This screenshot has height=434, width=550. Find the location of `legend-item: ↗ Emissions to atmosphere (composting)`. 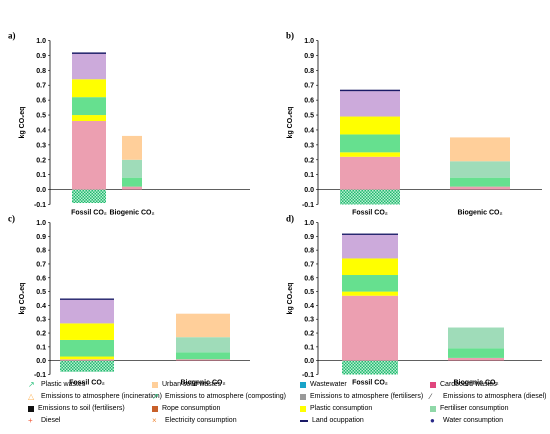

legend-item: ↗ Emissions to atmosphere (composting) is located at coordinates (219, 396).